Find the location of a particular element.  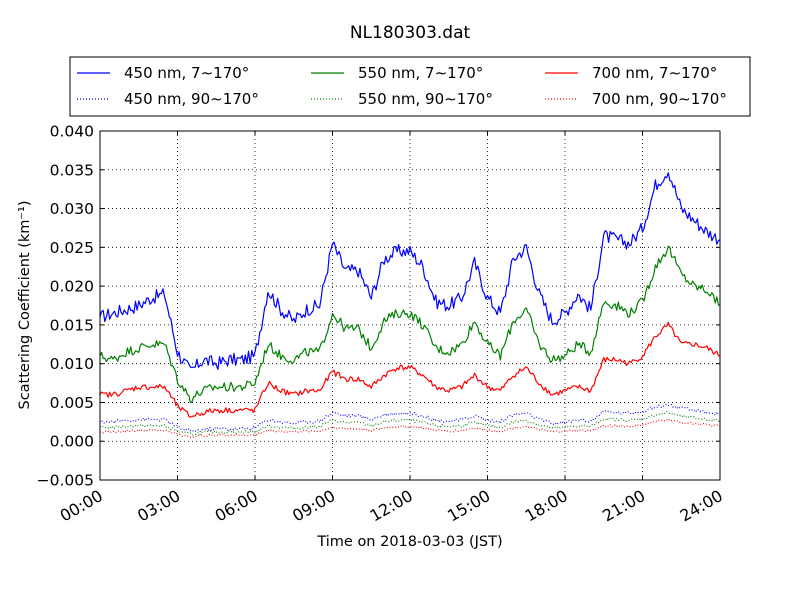

y-tick-label: 0.035 is located at coordinates (72, 170).